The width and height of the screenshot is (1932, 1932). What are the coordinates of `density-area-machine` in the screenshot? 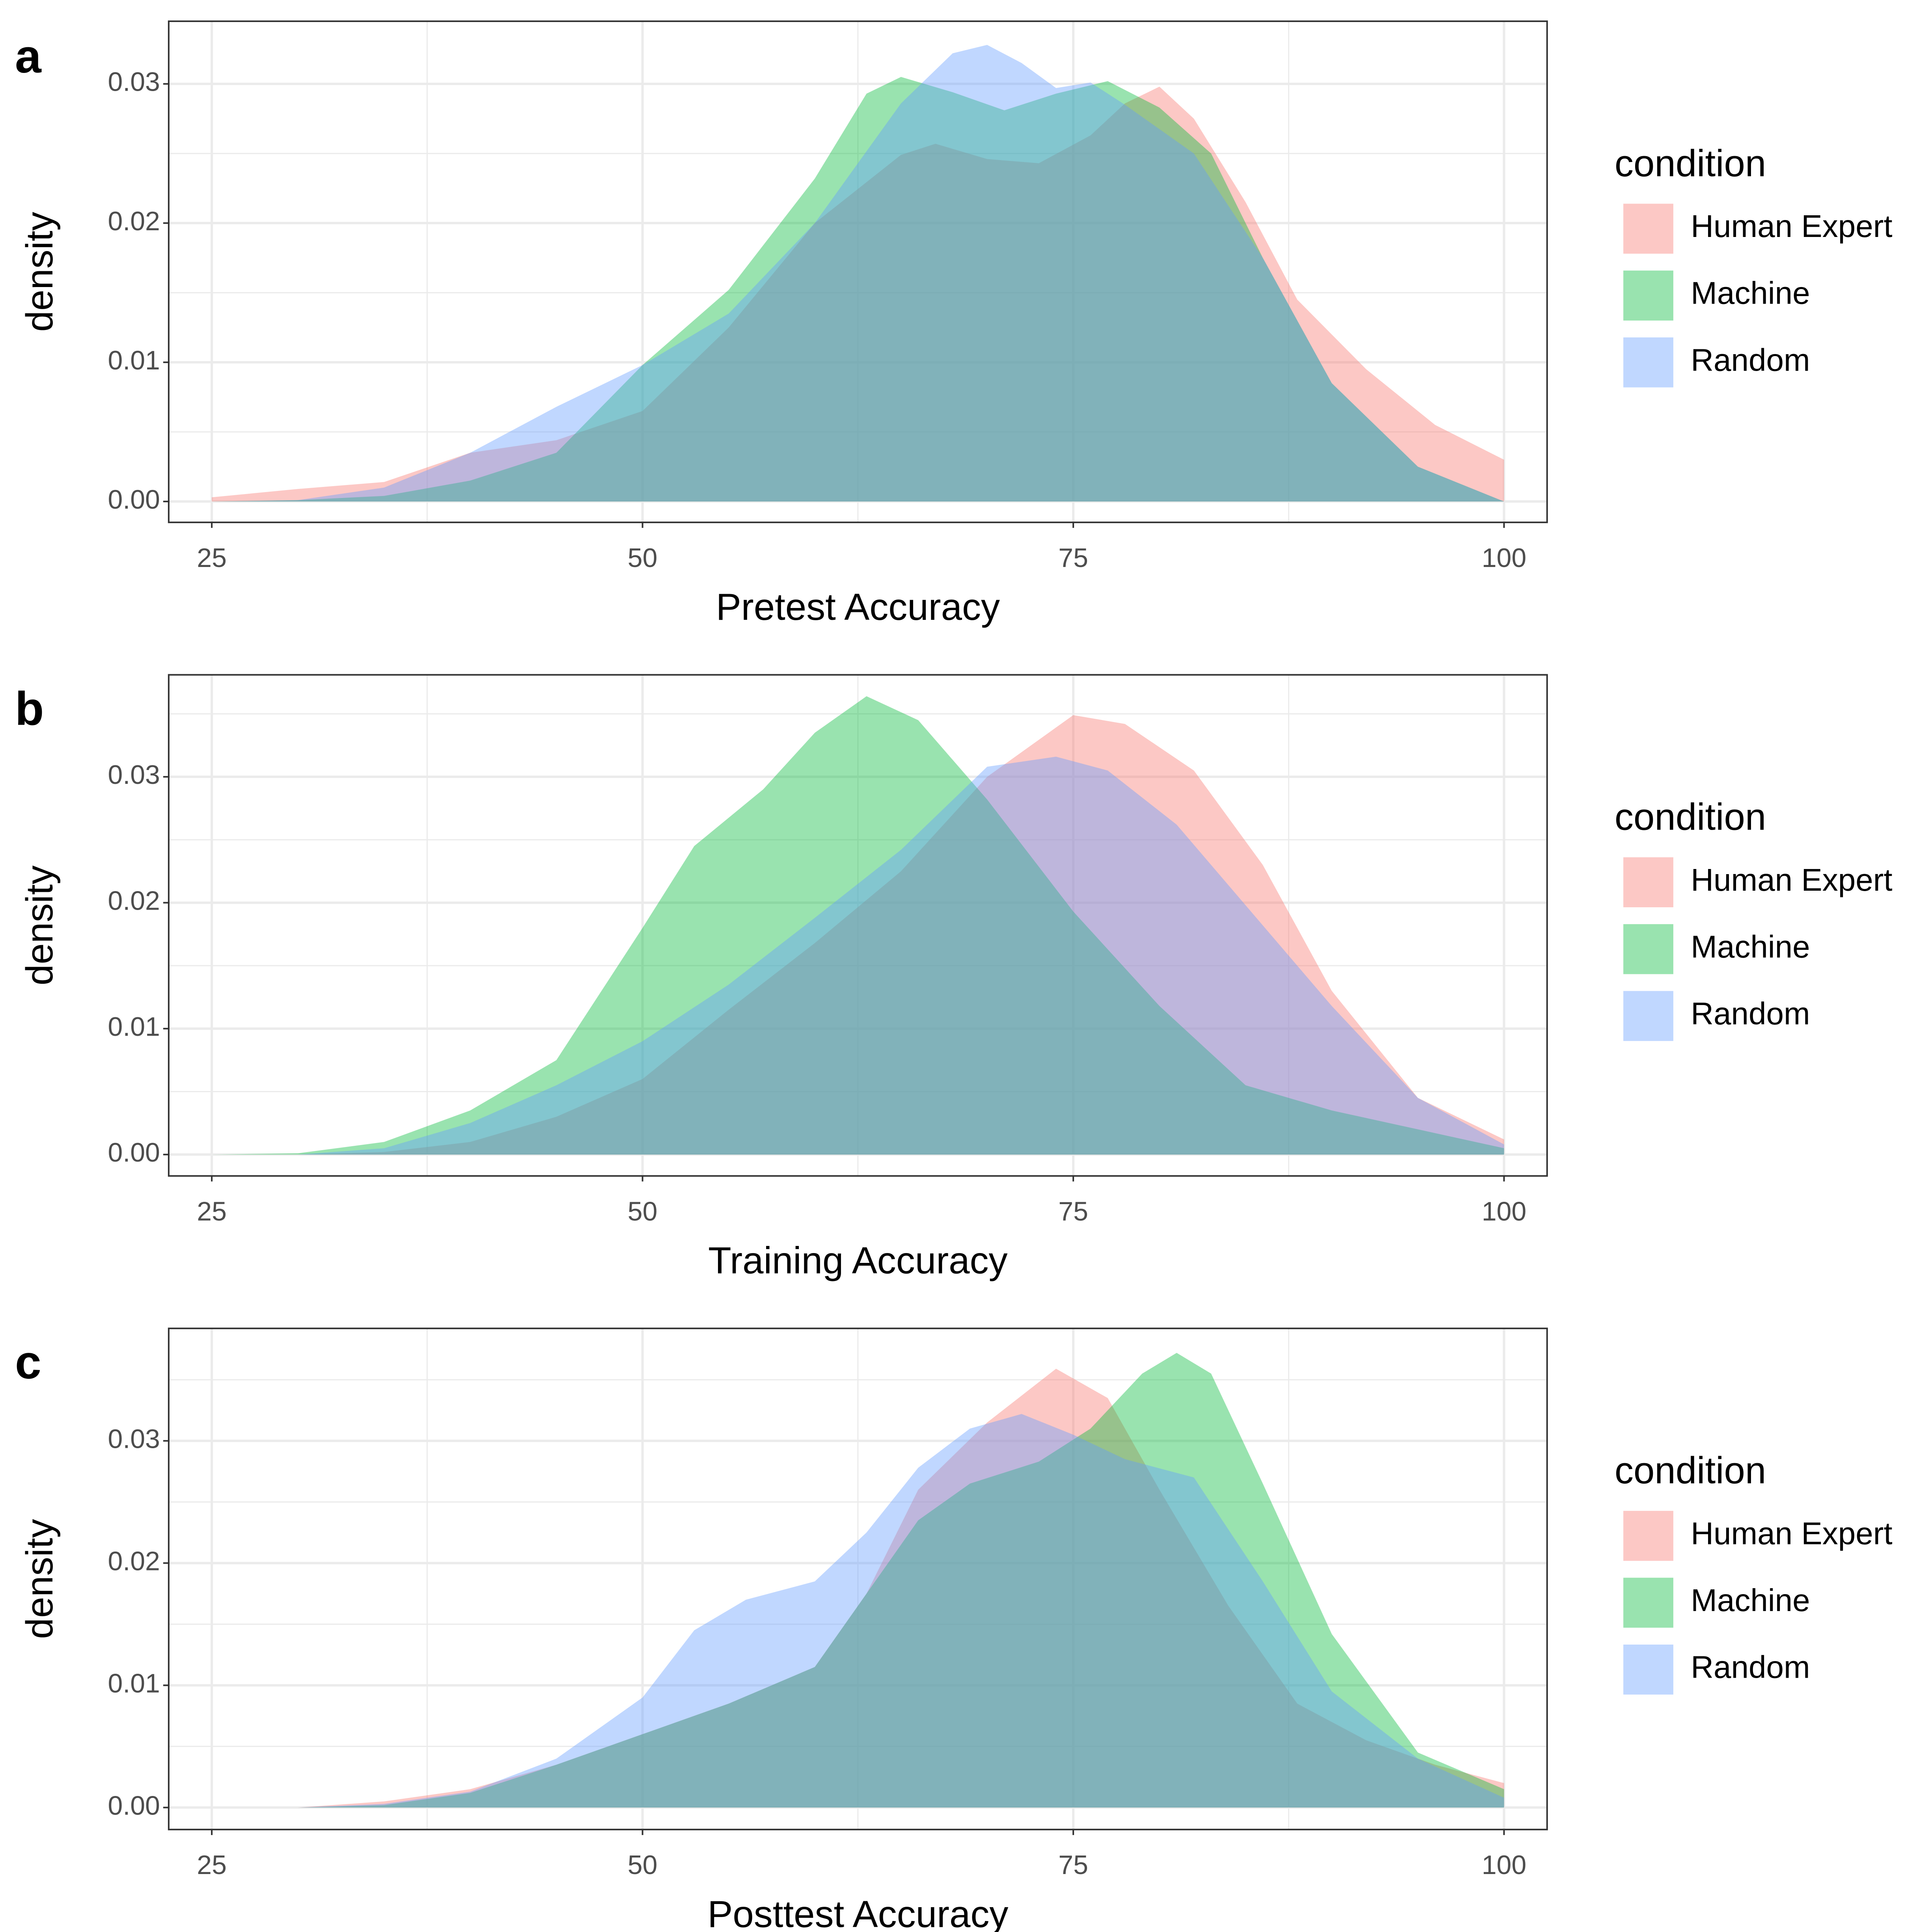 It's located at (858, 289).